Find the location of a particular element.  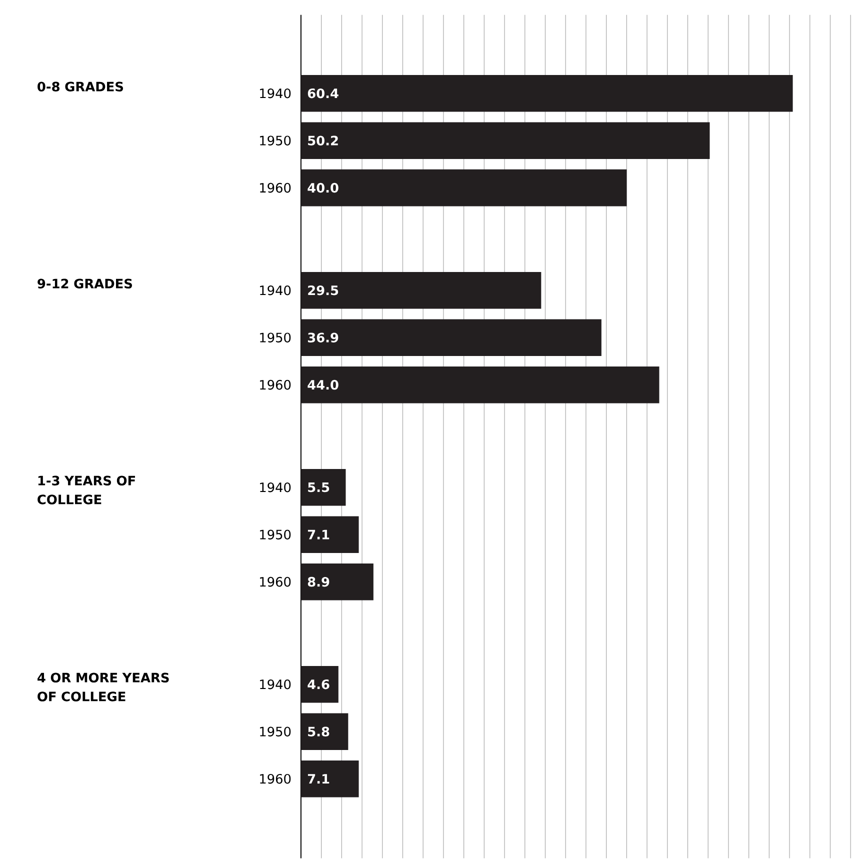

text: 0-8 GRADES is located at coordinates (80, 87).